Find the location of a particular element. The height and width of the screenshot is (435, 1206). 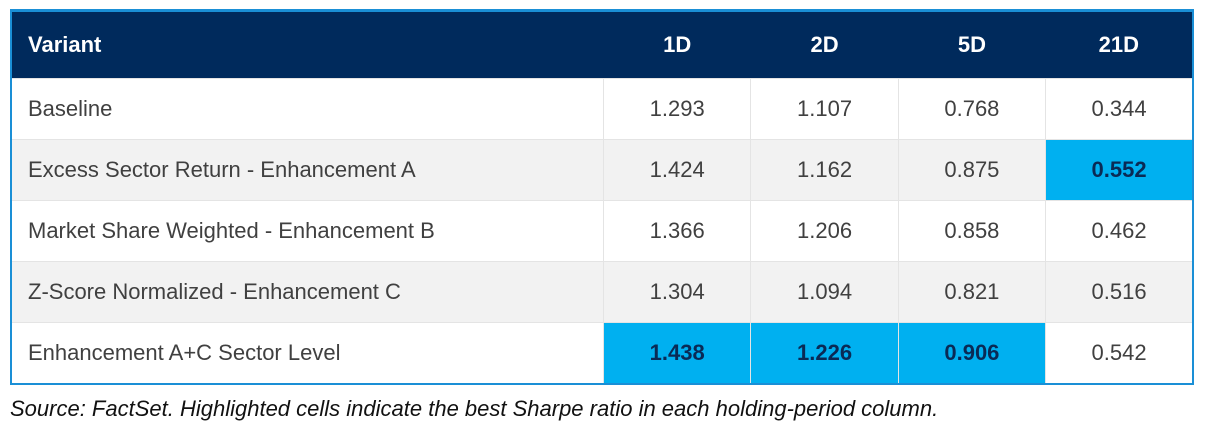

variant-name: Market Share Weighted - Enhancement B is located at coordinates (308, 230).